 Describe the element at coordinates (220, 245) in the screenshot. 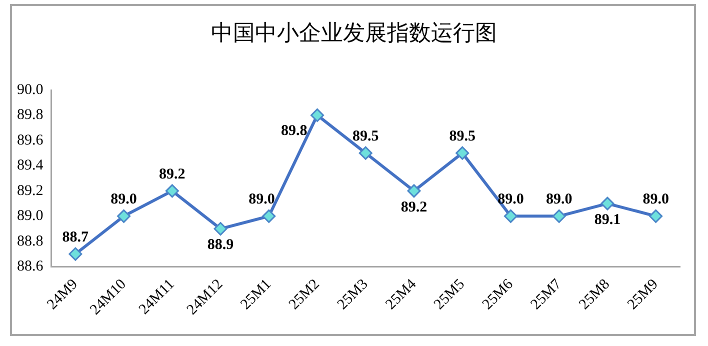

I see `data-label: 88.9` at that location.